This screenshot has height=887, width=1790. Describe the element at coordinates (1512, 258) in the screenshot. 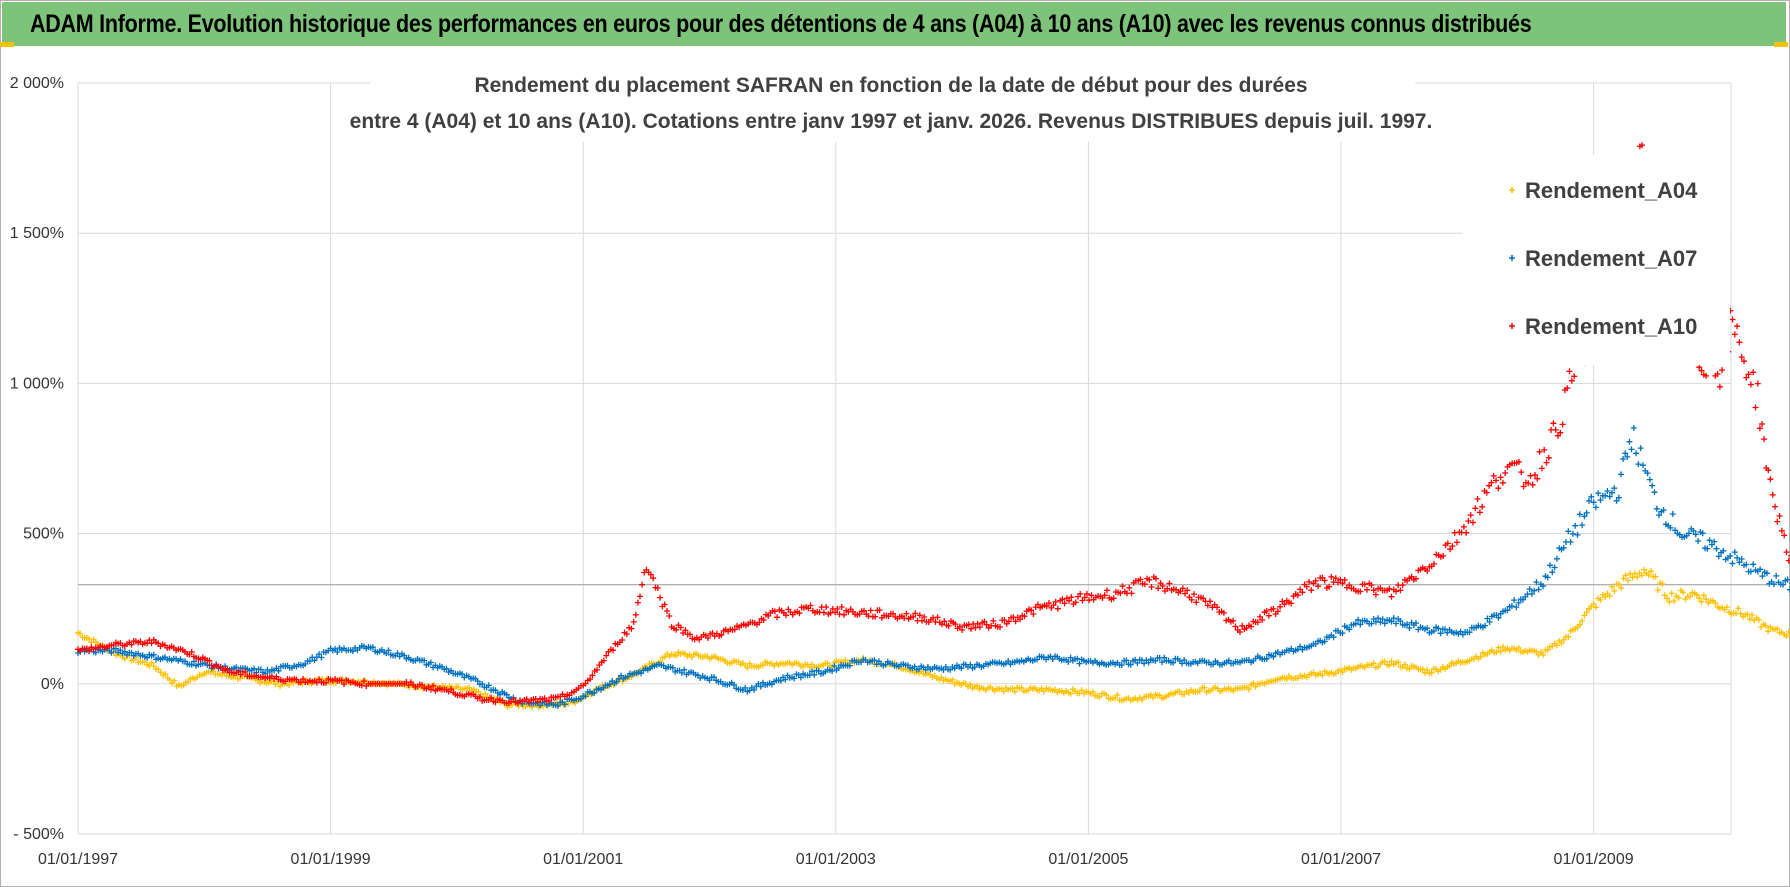

I see `legend-marker-rendement_a07` at that location.